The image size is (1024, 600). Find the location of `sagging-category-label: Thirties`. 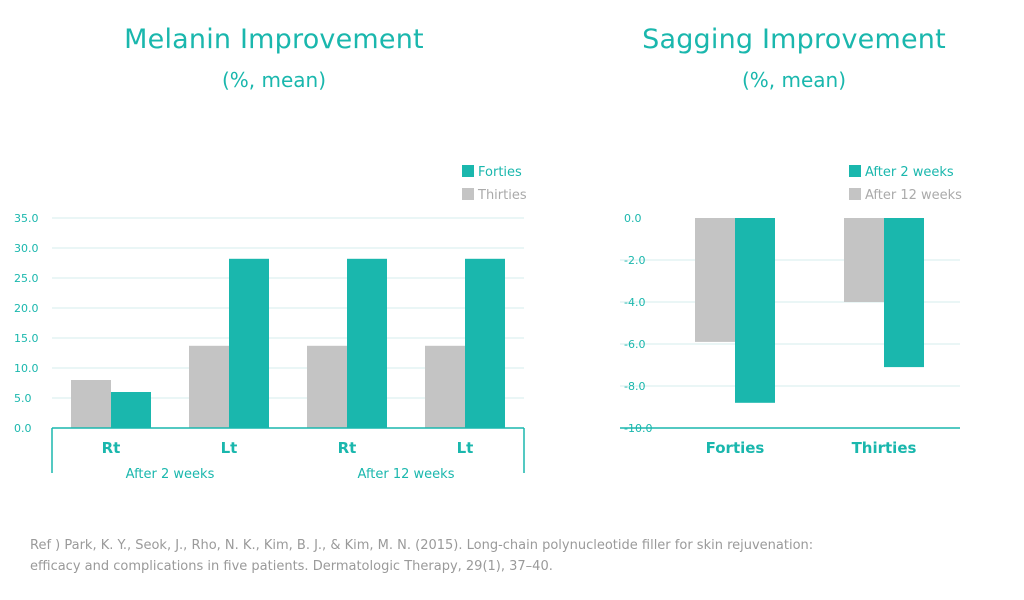

sagging-category-label: Thirties is located at coordinates (884, 448).